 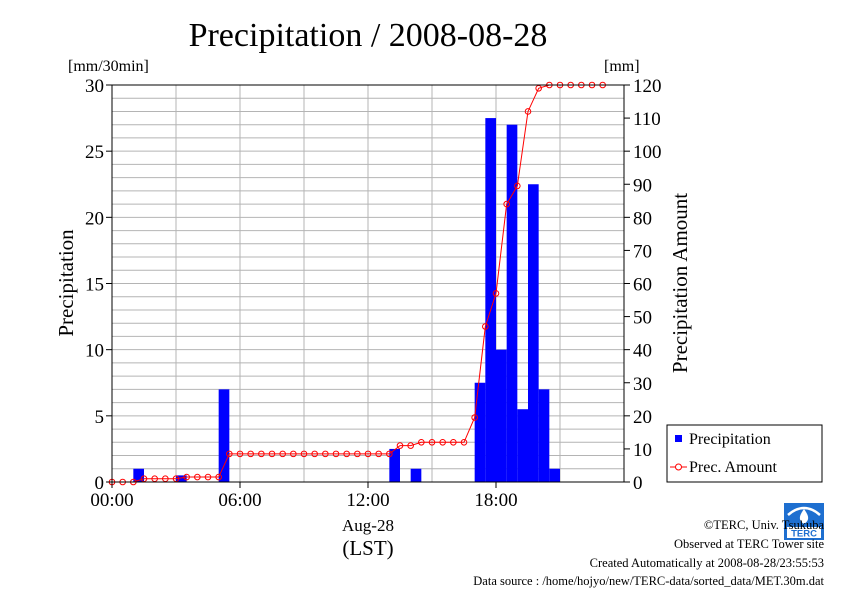 What do you see at coordinates (642, 450) in the screenshot?
I see `y2-tick-label: 10` at bounding box center [642, 450].